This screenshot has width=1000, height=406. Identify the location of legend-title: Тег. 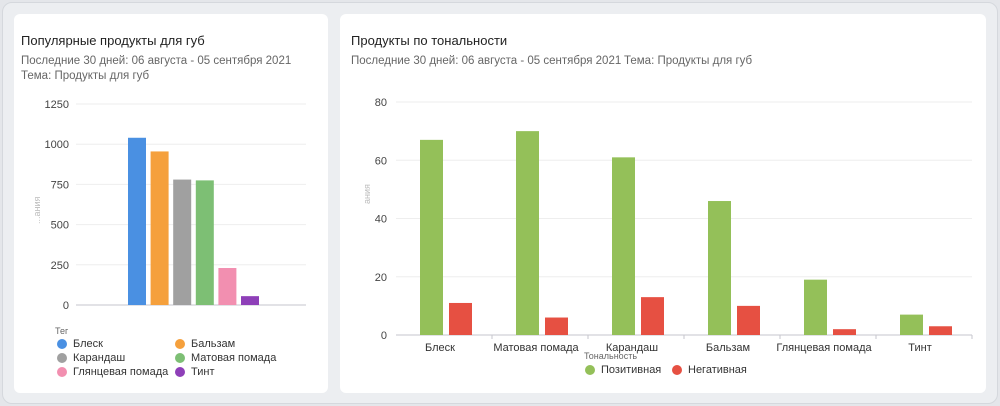
(62, 331).